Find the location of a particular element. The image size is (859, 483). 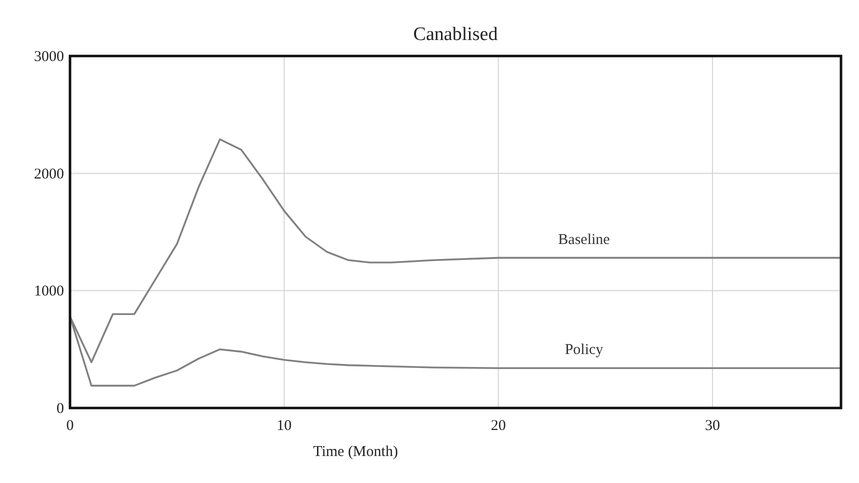

y-tick-label: 0 is located at coordinates (60, 409).